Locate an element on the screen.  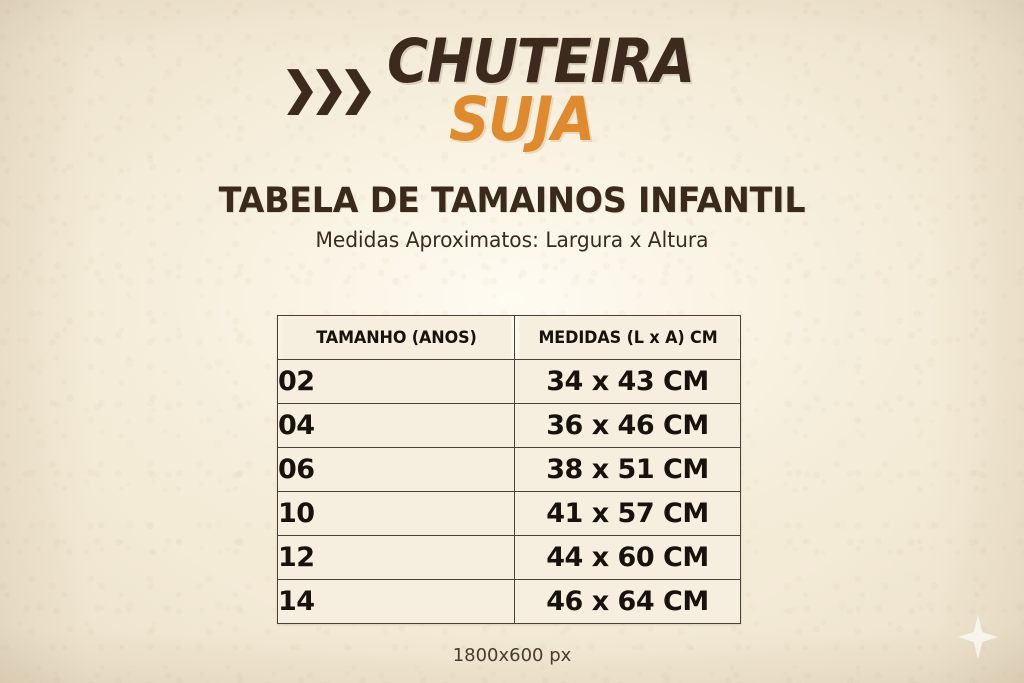
brand-word-primary: CHUTEIRA is located at coordinates (541, 61).